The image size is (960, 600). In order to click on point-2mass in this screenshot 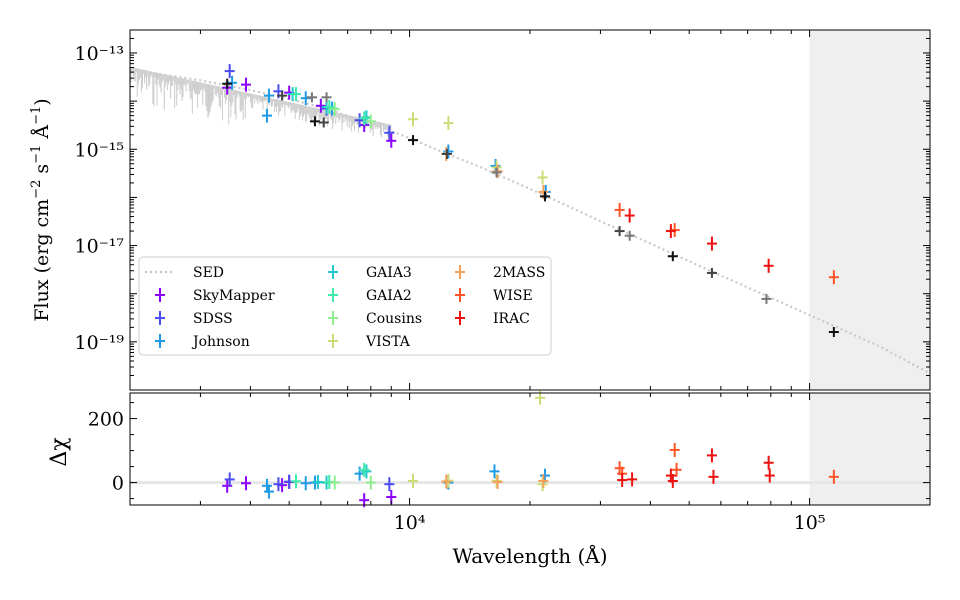, I will do `click(497, 171)`.